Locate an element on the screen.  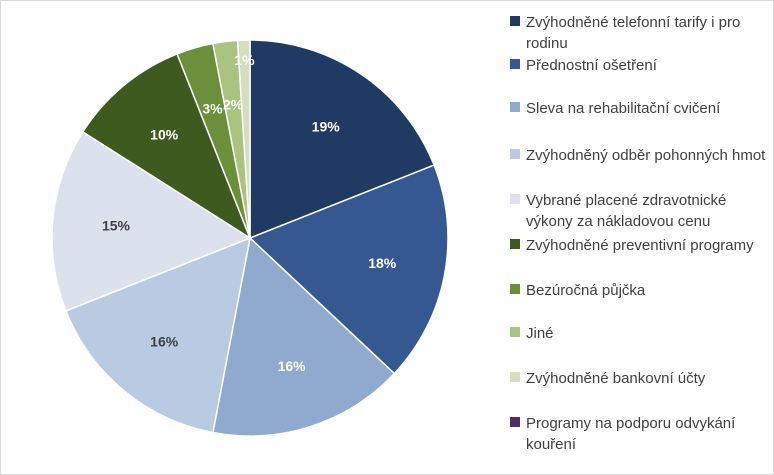
slice-data-label: 3% is located at coordinates (212, 109).